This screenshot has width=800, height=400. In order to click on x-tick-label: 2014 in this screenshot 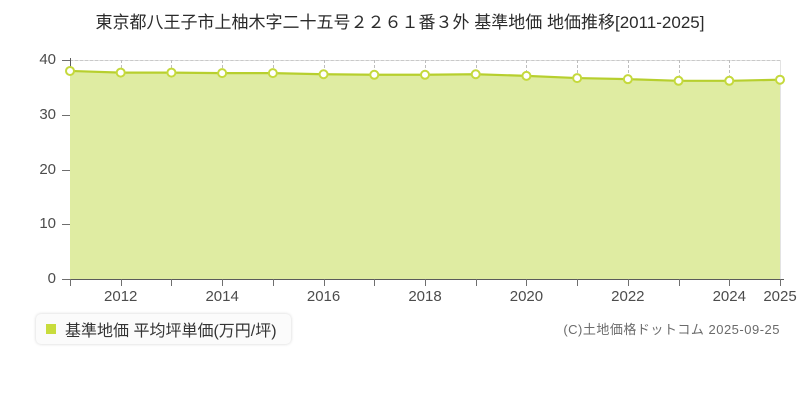, I will do `click(222, 296)`.